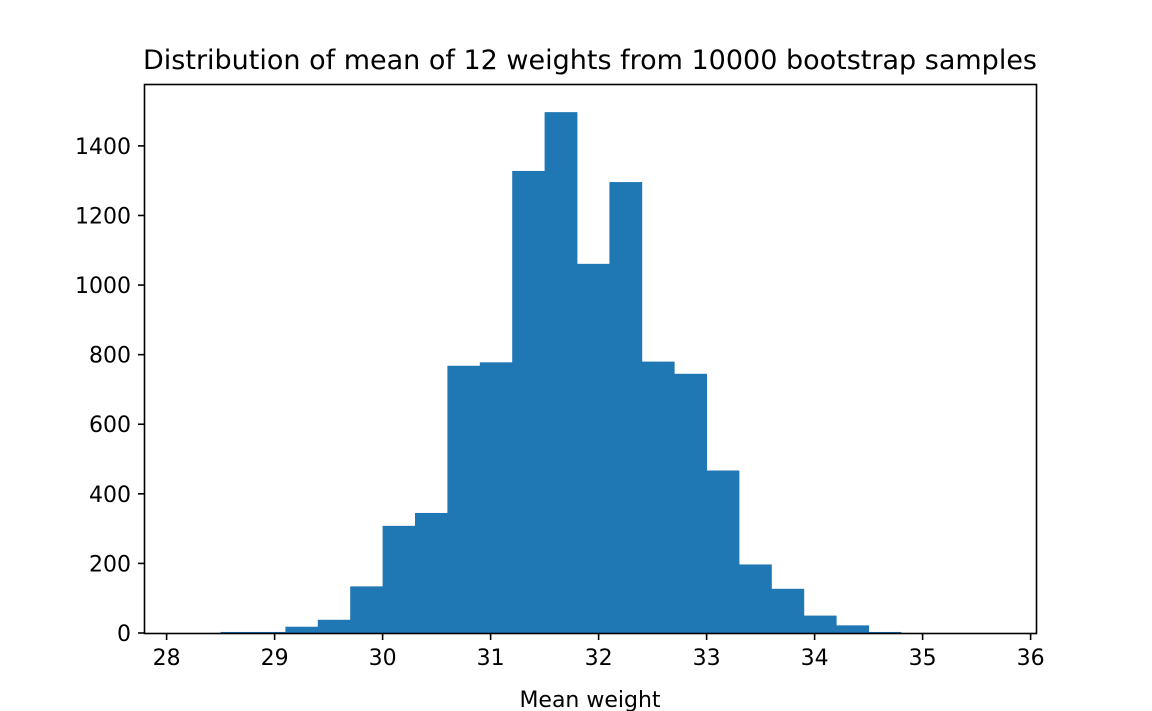 Image resolution: width=1152 pixels, height=711 pixels. Describe the element at coordinates (110, 391) in the screenshot. I see `y-axis: 0 200 400 600 800 1000 1200 1400` at that location.